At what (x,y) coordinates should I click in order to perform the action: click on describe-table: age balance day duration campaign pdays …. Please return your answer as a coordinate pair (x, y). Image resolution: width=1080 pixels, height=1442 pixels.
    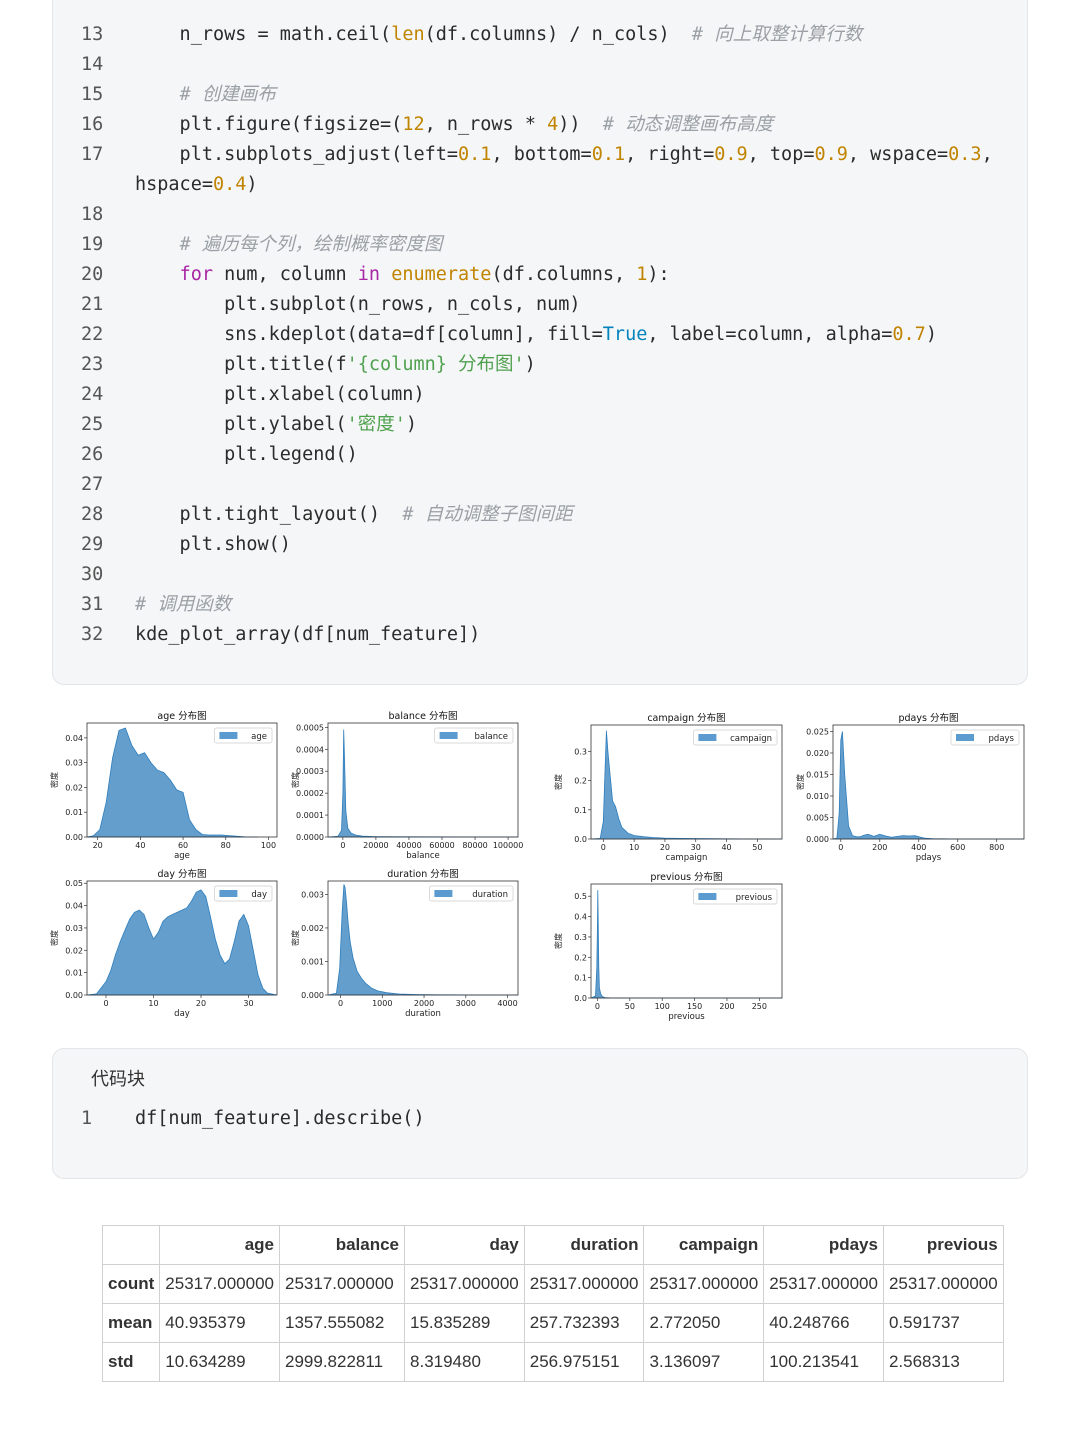
    Looking at the image, I should click on (552, 1303).